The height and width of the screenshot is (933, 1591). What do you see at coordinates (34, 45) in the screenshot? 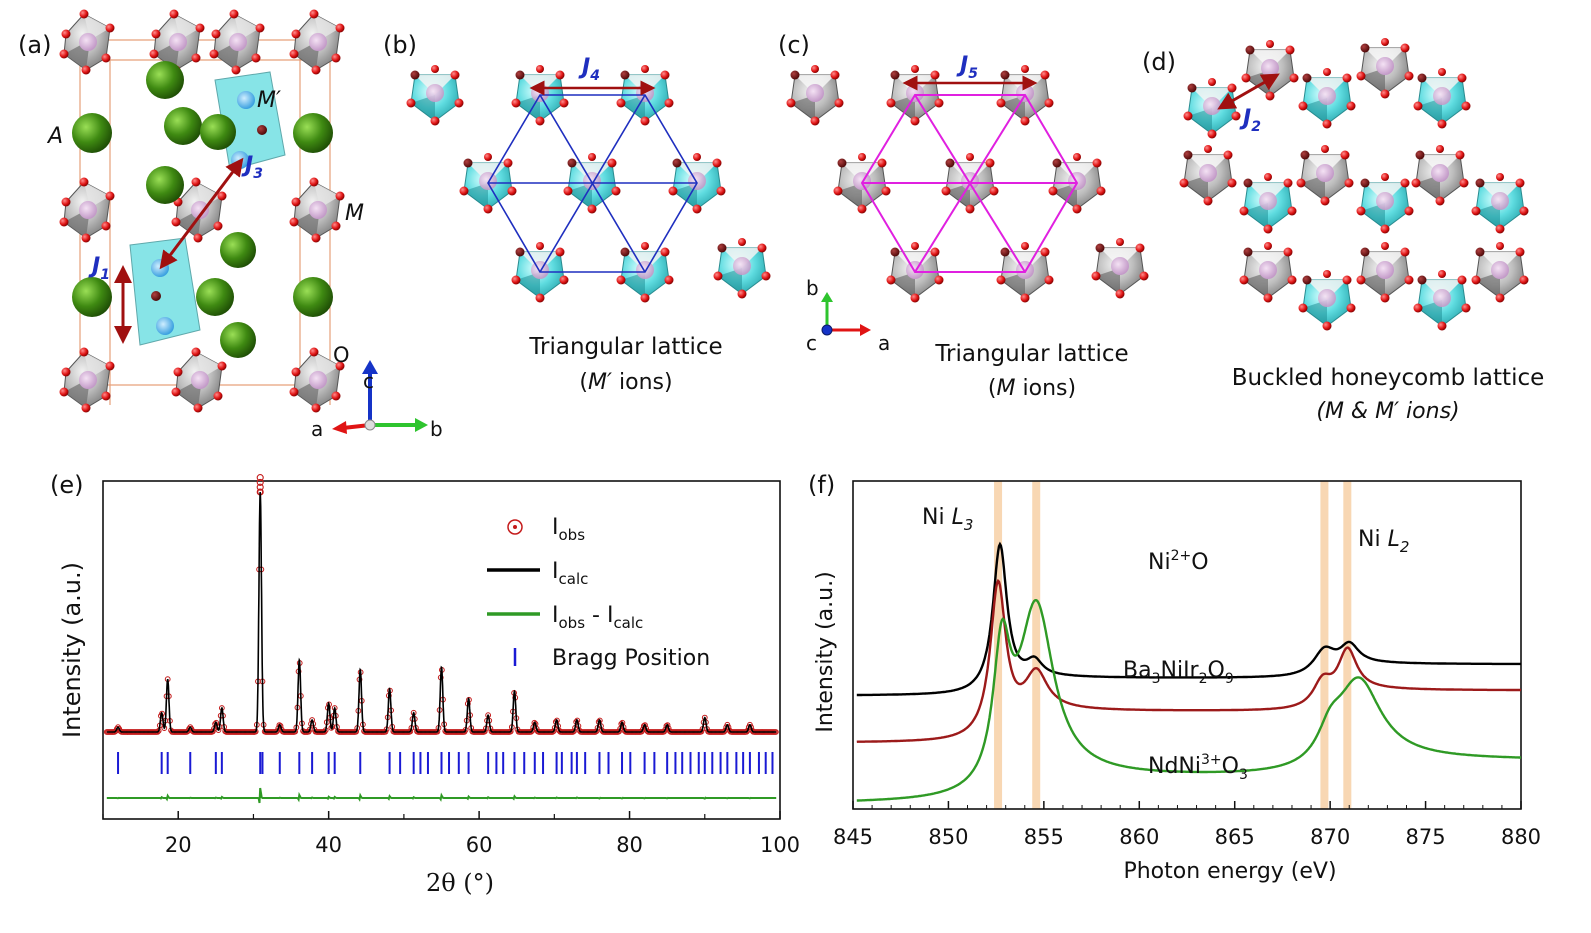
I see `panel-a-tag: (a)` at bounding box center [34, 45].